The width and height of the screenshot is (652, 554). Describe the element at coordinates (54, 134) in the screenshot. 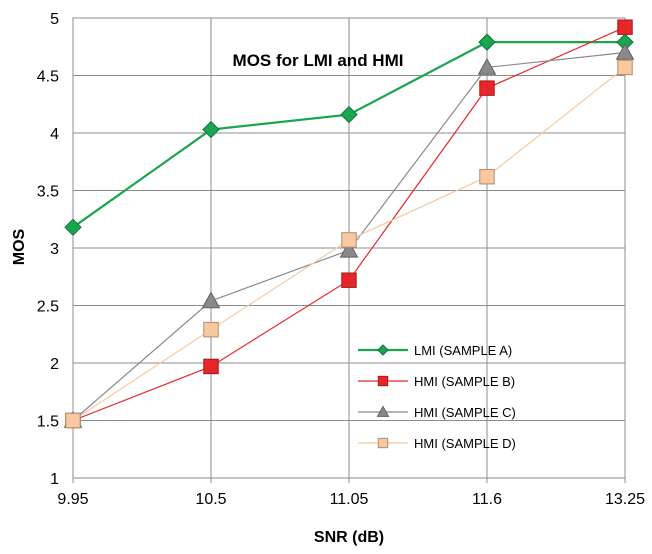

I see `y-tick-label: 4` at that location.